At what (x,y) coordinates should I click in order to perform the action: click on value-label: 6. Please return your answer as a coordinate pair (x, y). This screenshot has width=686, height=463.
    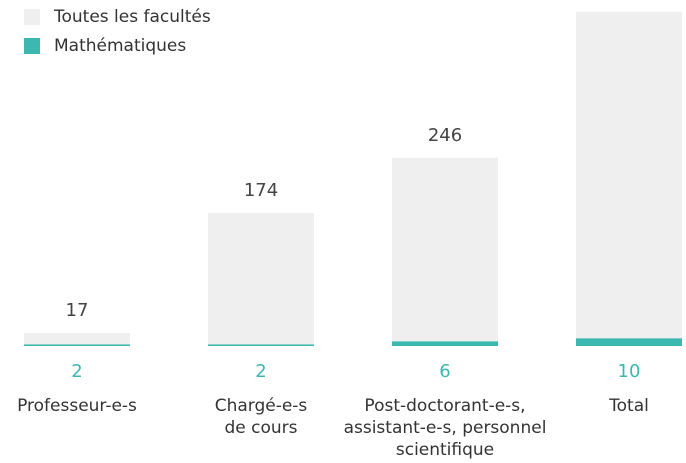
    Looking at the image, I should click on (444, 371).